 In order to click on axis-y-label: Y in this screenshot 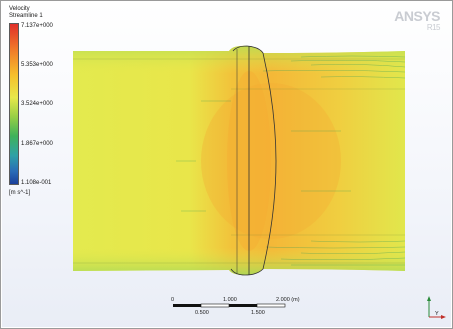, I will do `click(437, 314)`.